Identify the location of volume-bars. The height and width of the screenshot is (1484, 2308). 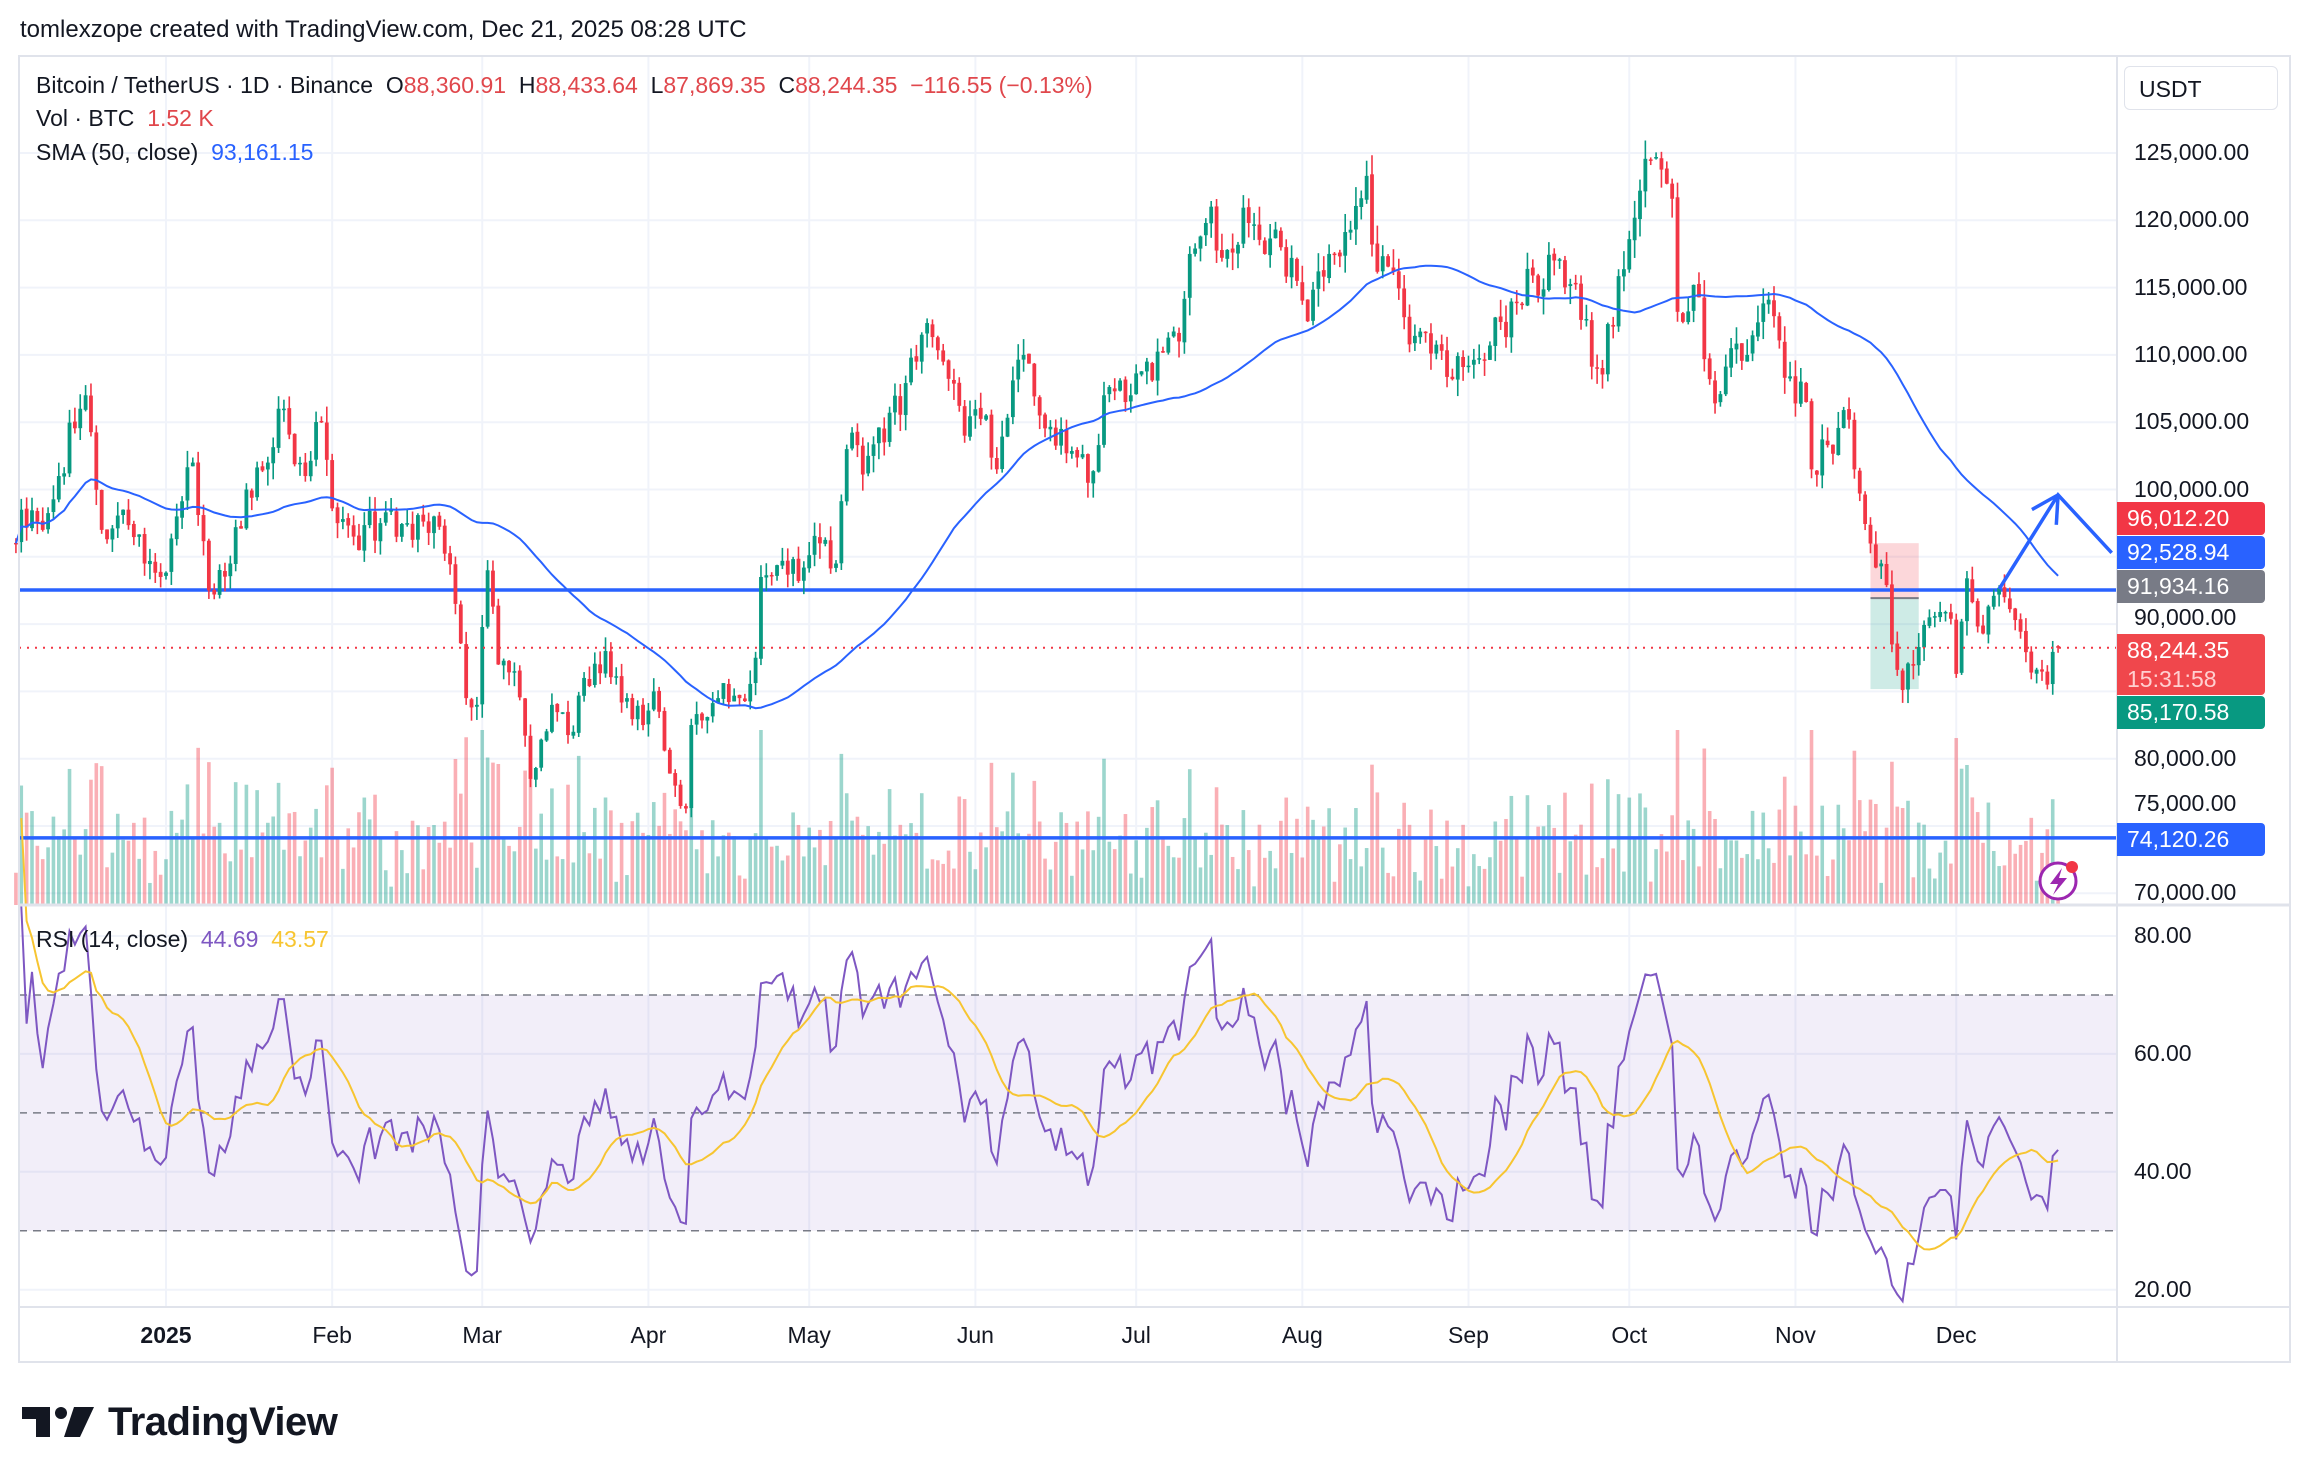
(1037, 817).